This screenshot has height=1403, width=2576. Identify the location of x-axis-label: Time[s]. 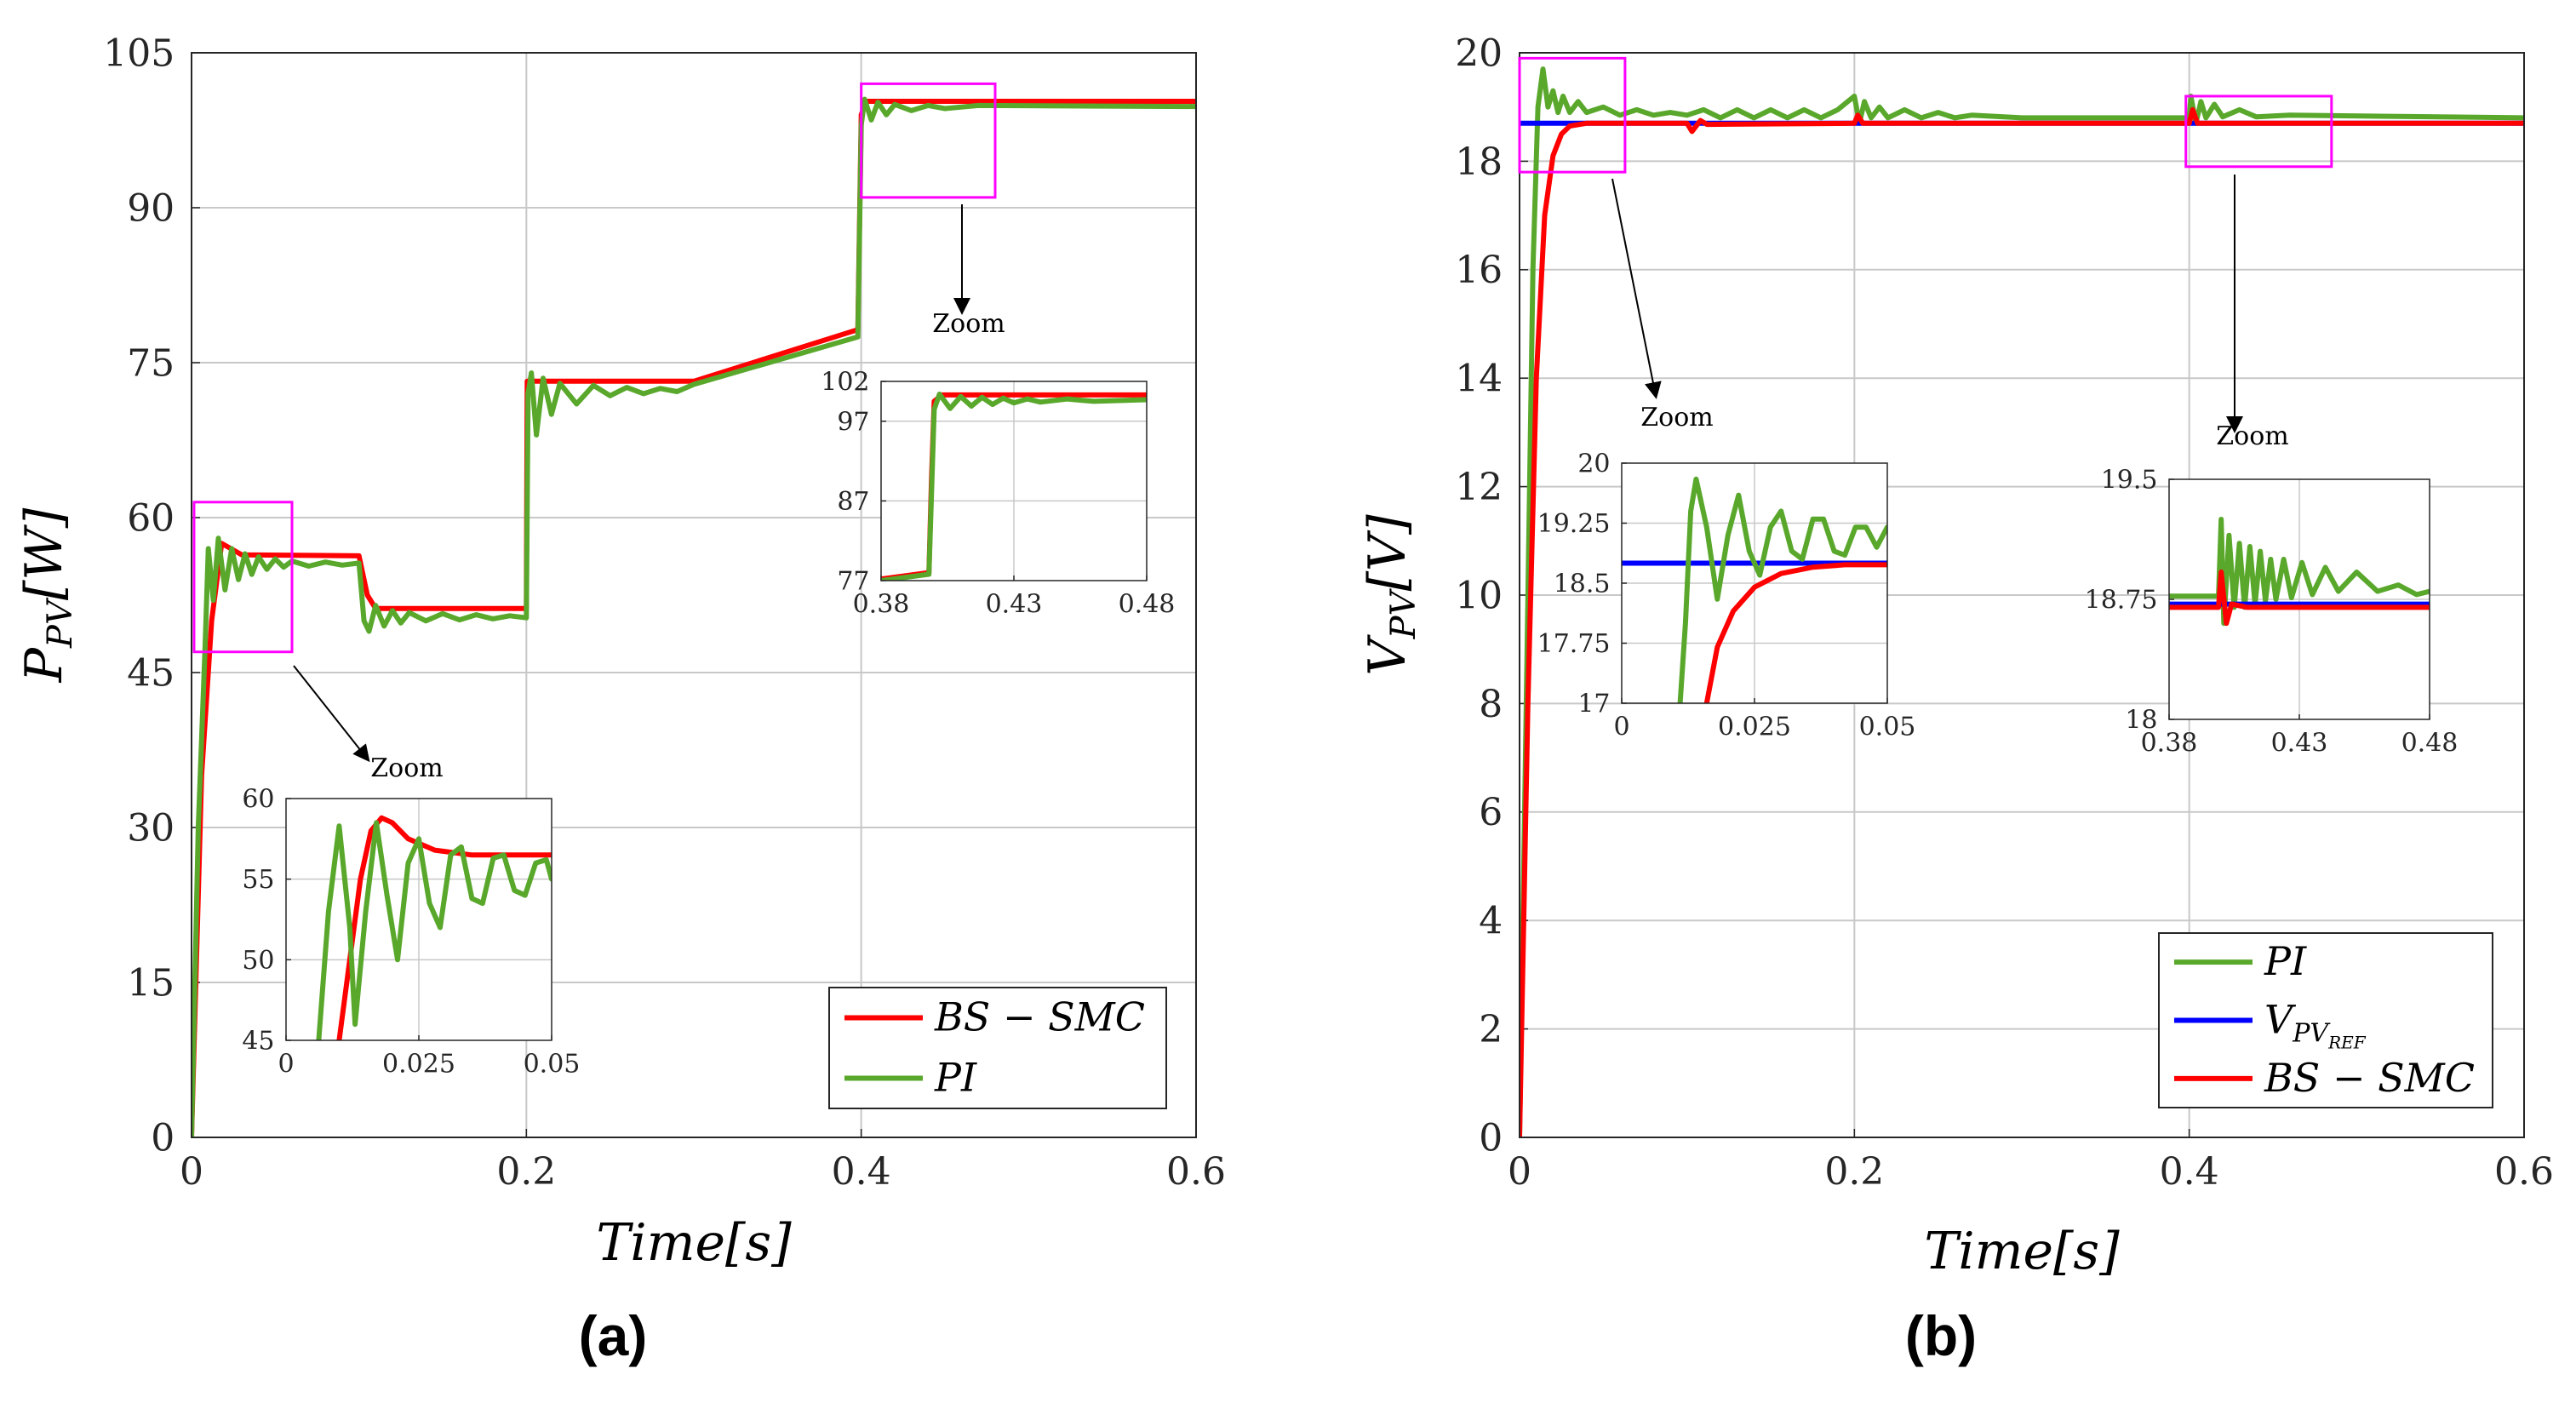
(694, 1243).